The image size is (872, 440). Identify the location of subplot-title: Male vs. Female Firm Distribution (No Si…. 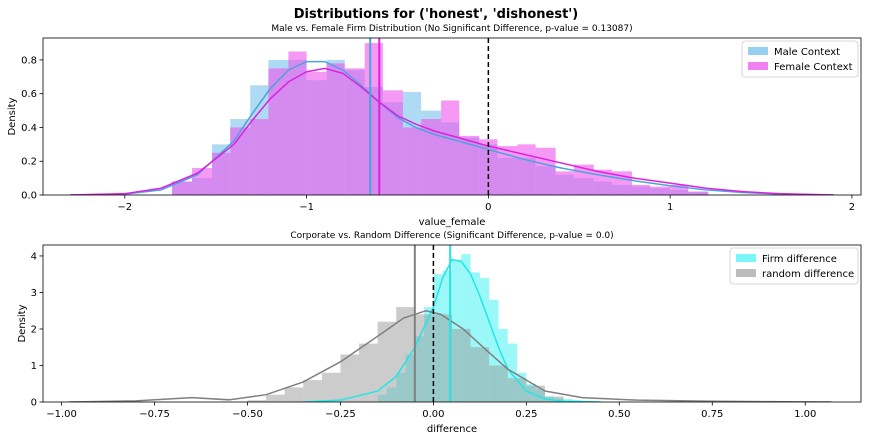
(451, 29).